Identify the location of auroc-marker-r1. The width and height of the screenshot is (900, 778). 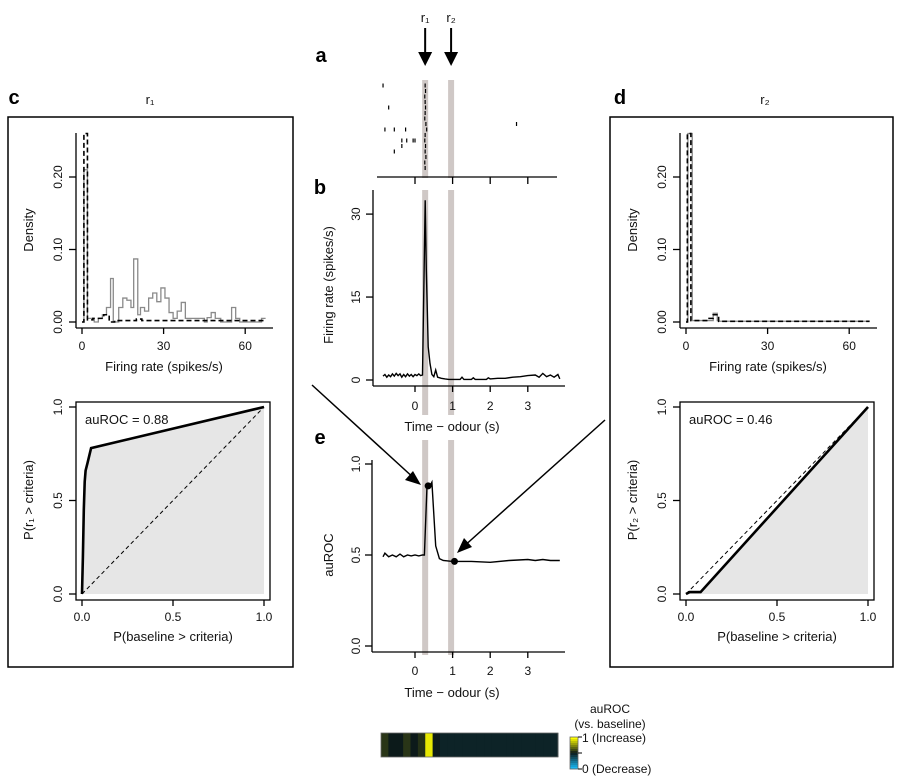
(428, 486).